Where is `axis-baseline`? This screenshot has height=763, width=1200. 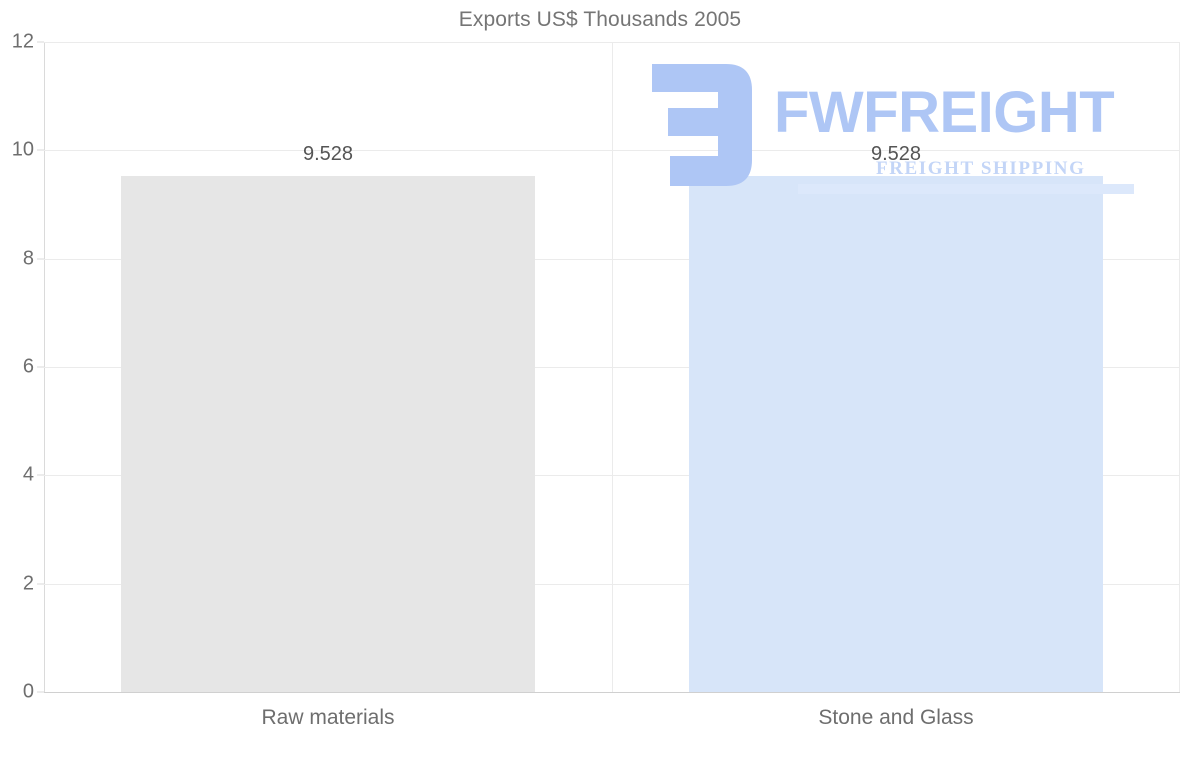
axis-baseline is located at coordinates (612, 692).